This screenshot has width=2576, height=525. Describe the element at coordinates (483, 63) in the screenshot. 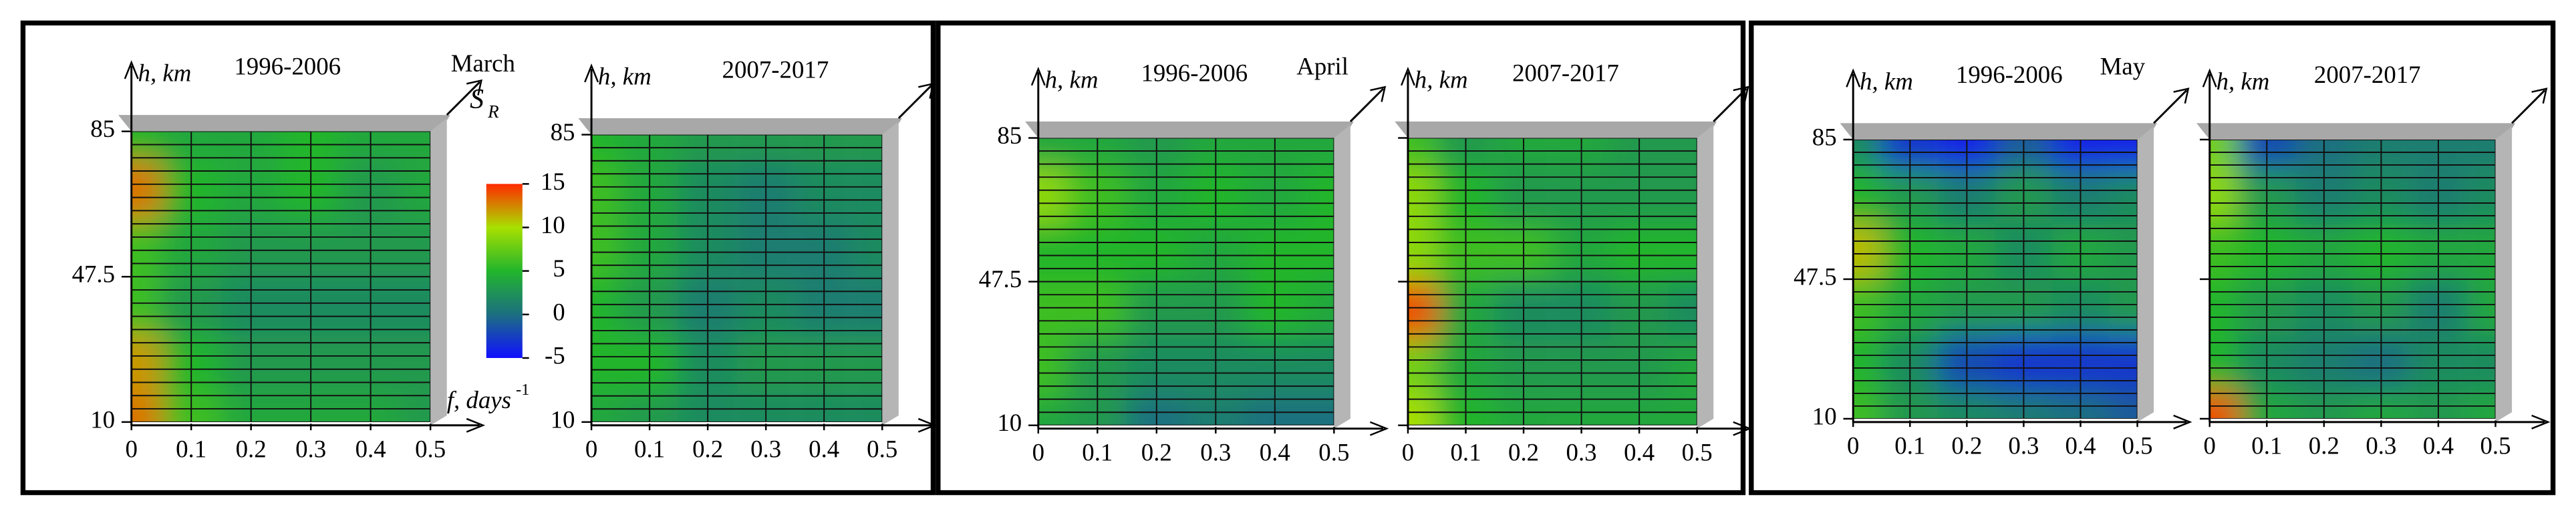

I see `month-label: March` at that location.